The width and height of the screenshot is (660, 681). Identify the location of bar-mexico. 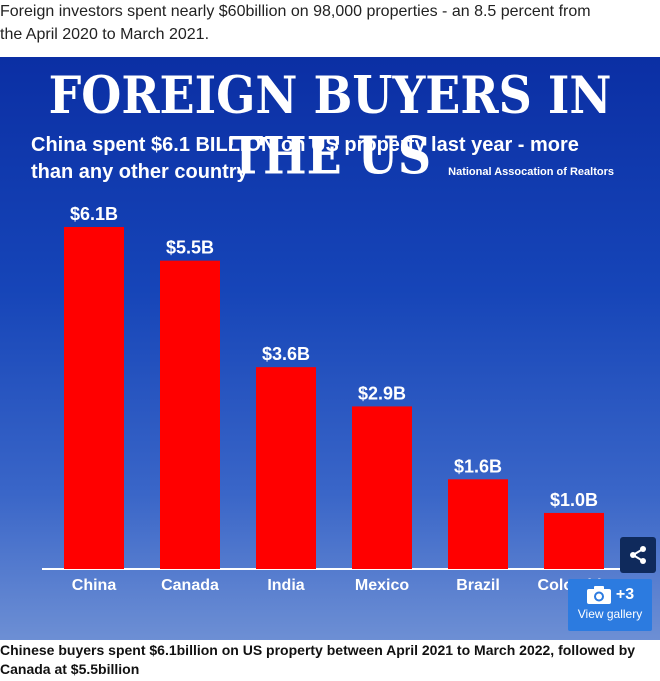
(382, 487).